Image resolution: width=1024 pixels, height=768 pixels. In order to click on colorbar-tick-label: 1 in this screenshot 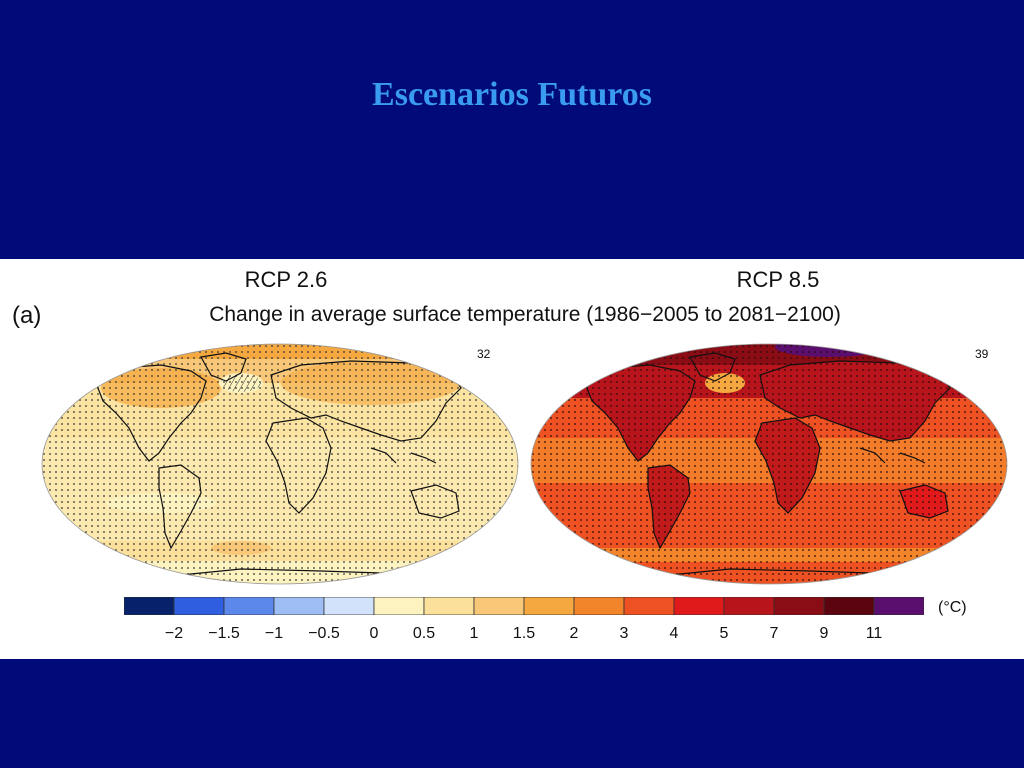, I will do `click(474, 633)`.